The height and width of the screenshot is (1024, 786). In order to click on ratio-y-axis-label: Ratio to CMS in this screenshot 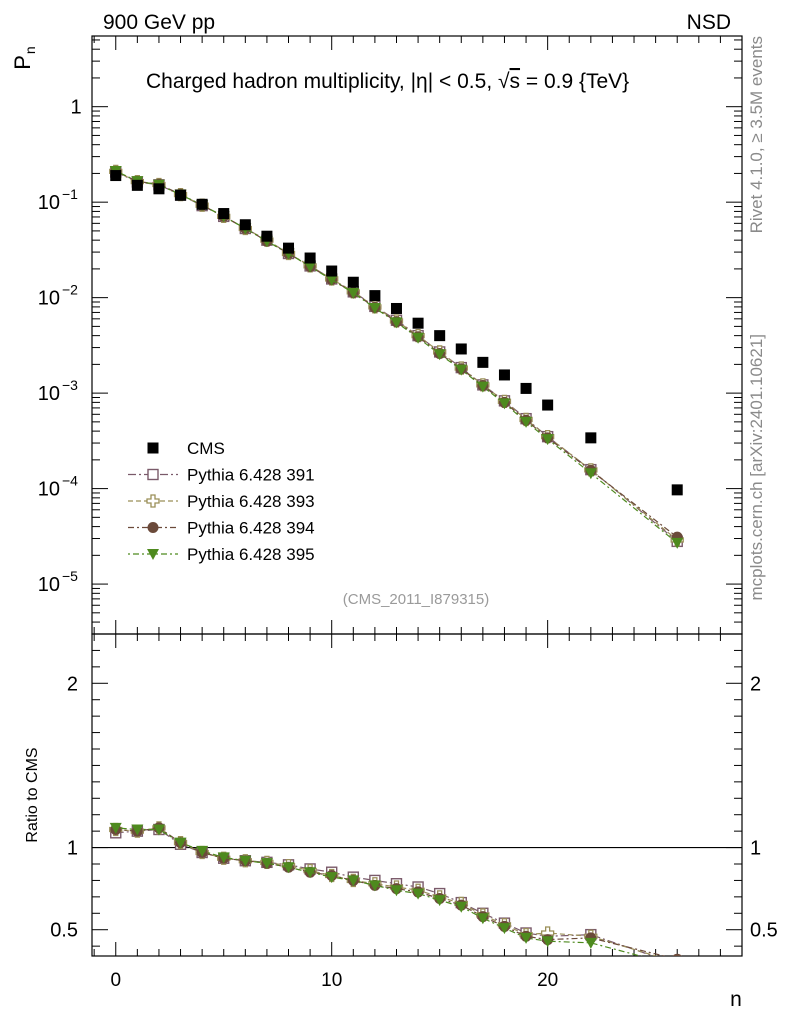, I will do `click(32, 794)`.